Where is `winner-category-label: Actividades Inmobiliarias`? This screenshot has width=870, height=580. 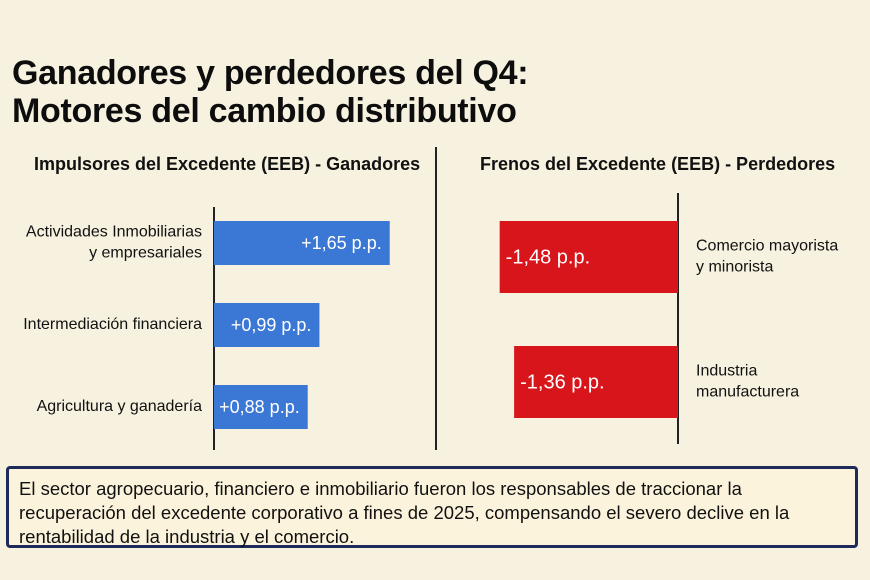
winner-category-label: Actividades Inmobiliarias is located at coordinates (114, 232).